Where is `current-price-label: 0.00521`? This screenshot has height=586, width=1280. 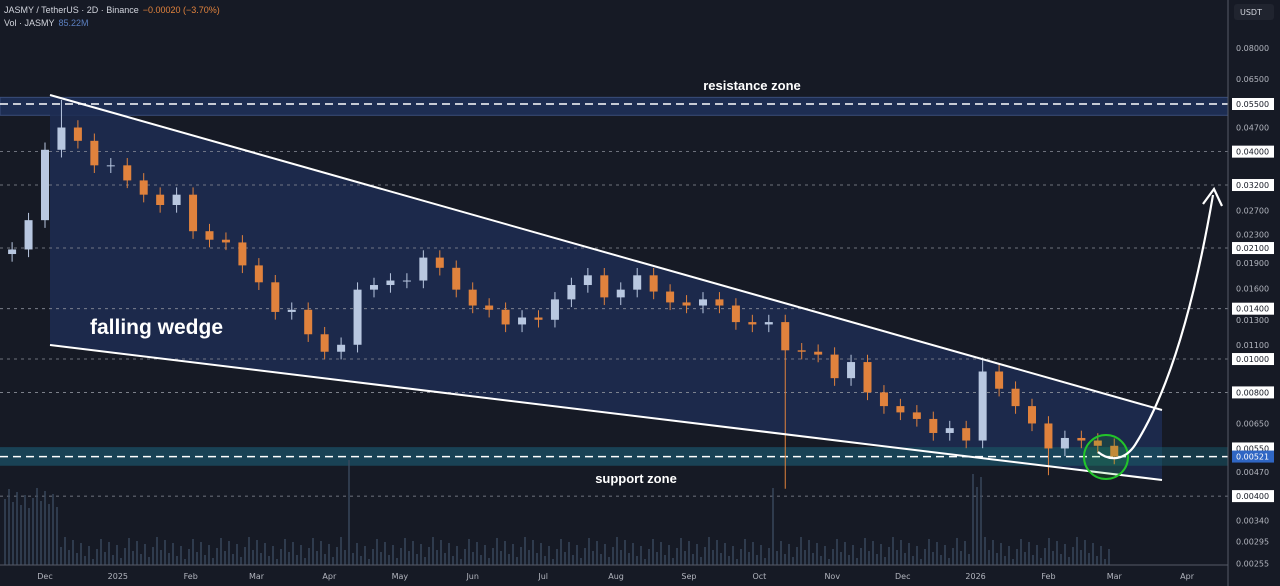 current-price-label: 0.00521 is located at coordinates (1252, 457).